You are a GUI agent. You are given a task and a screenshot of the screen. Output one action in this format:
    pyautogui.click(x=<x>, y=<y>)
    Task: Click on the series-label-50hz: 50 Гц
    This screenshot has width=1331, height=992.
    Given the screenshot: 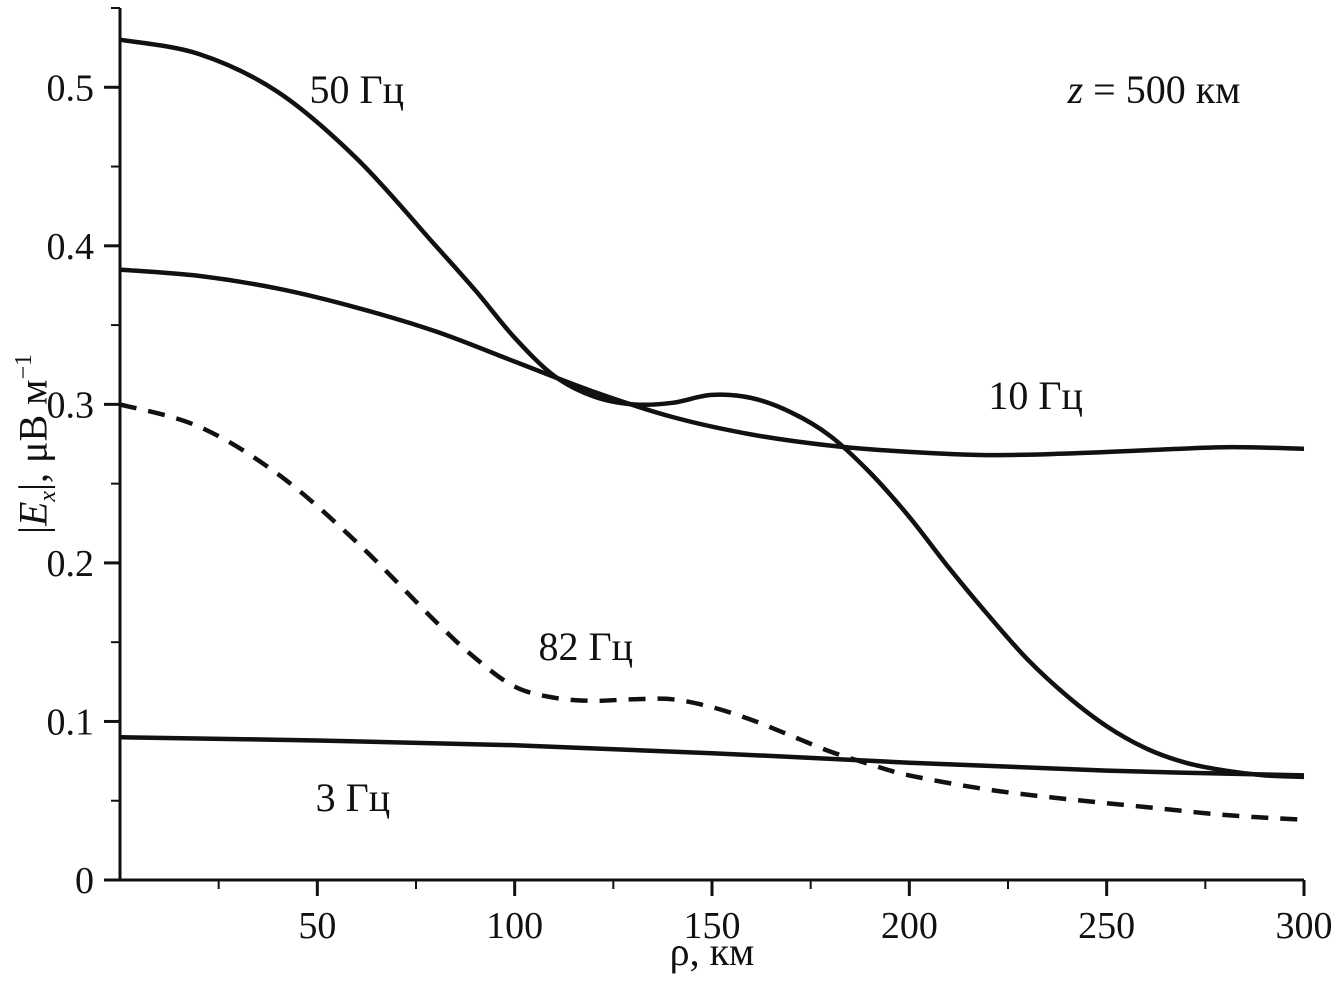 What is the action you would take?
    pyautogui.click(x=357, y=90)
    